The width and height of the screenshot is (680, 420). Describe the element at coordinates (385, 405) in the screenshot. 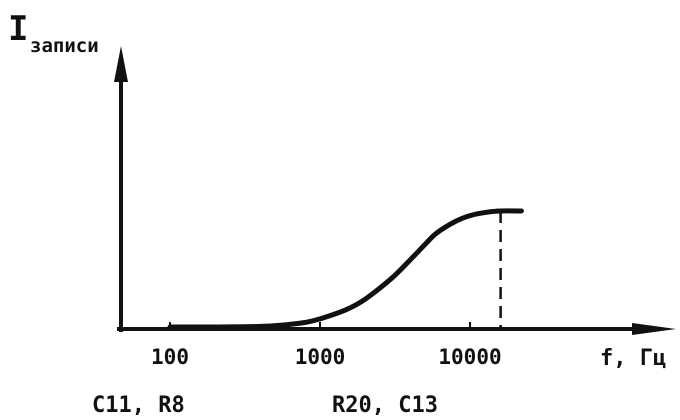

I see `annotation-r20-c13: R20, C13` at that location.